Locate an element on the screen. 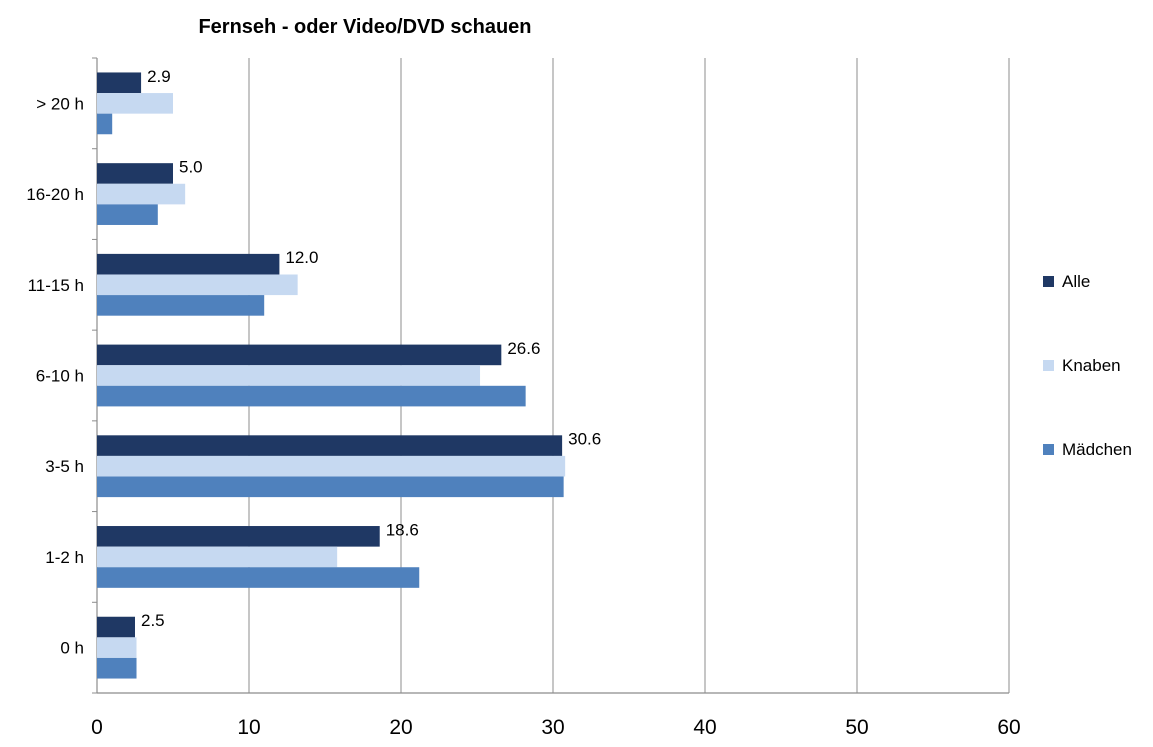 The image size is (1153, 747). x-tick-label: 10 is located at coordinates (248, 727).